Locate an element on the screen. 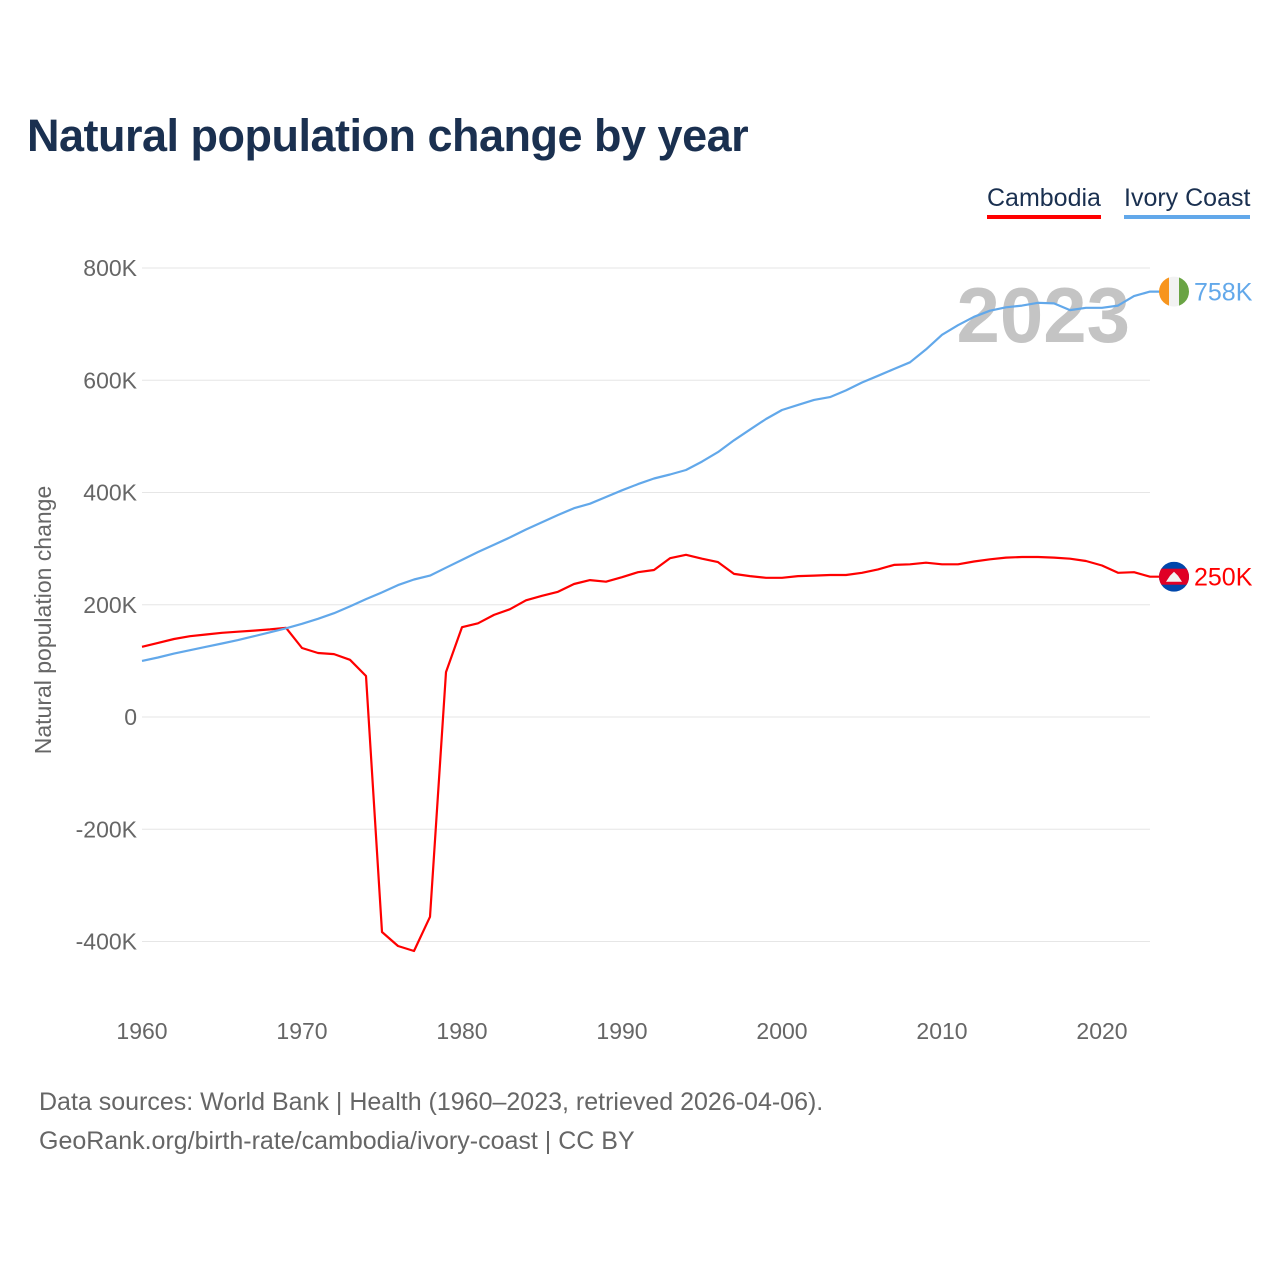 This screenshot has height=1280, width=1280. x-tick-label: 2010 is located at coordinates (941, 1031).